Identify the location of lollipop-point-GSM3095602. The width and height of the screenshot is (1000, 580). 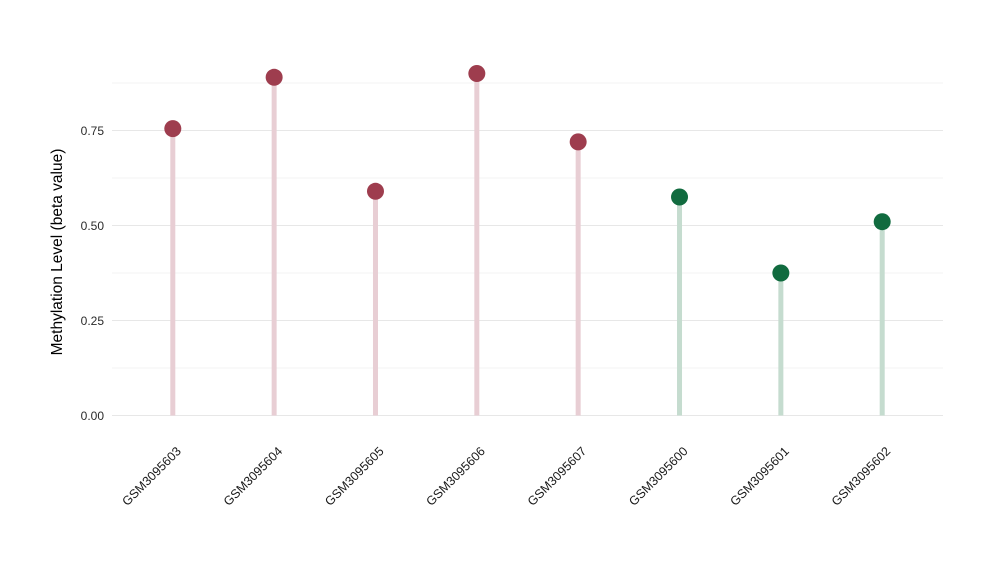
(882, 222).